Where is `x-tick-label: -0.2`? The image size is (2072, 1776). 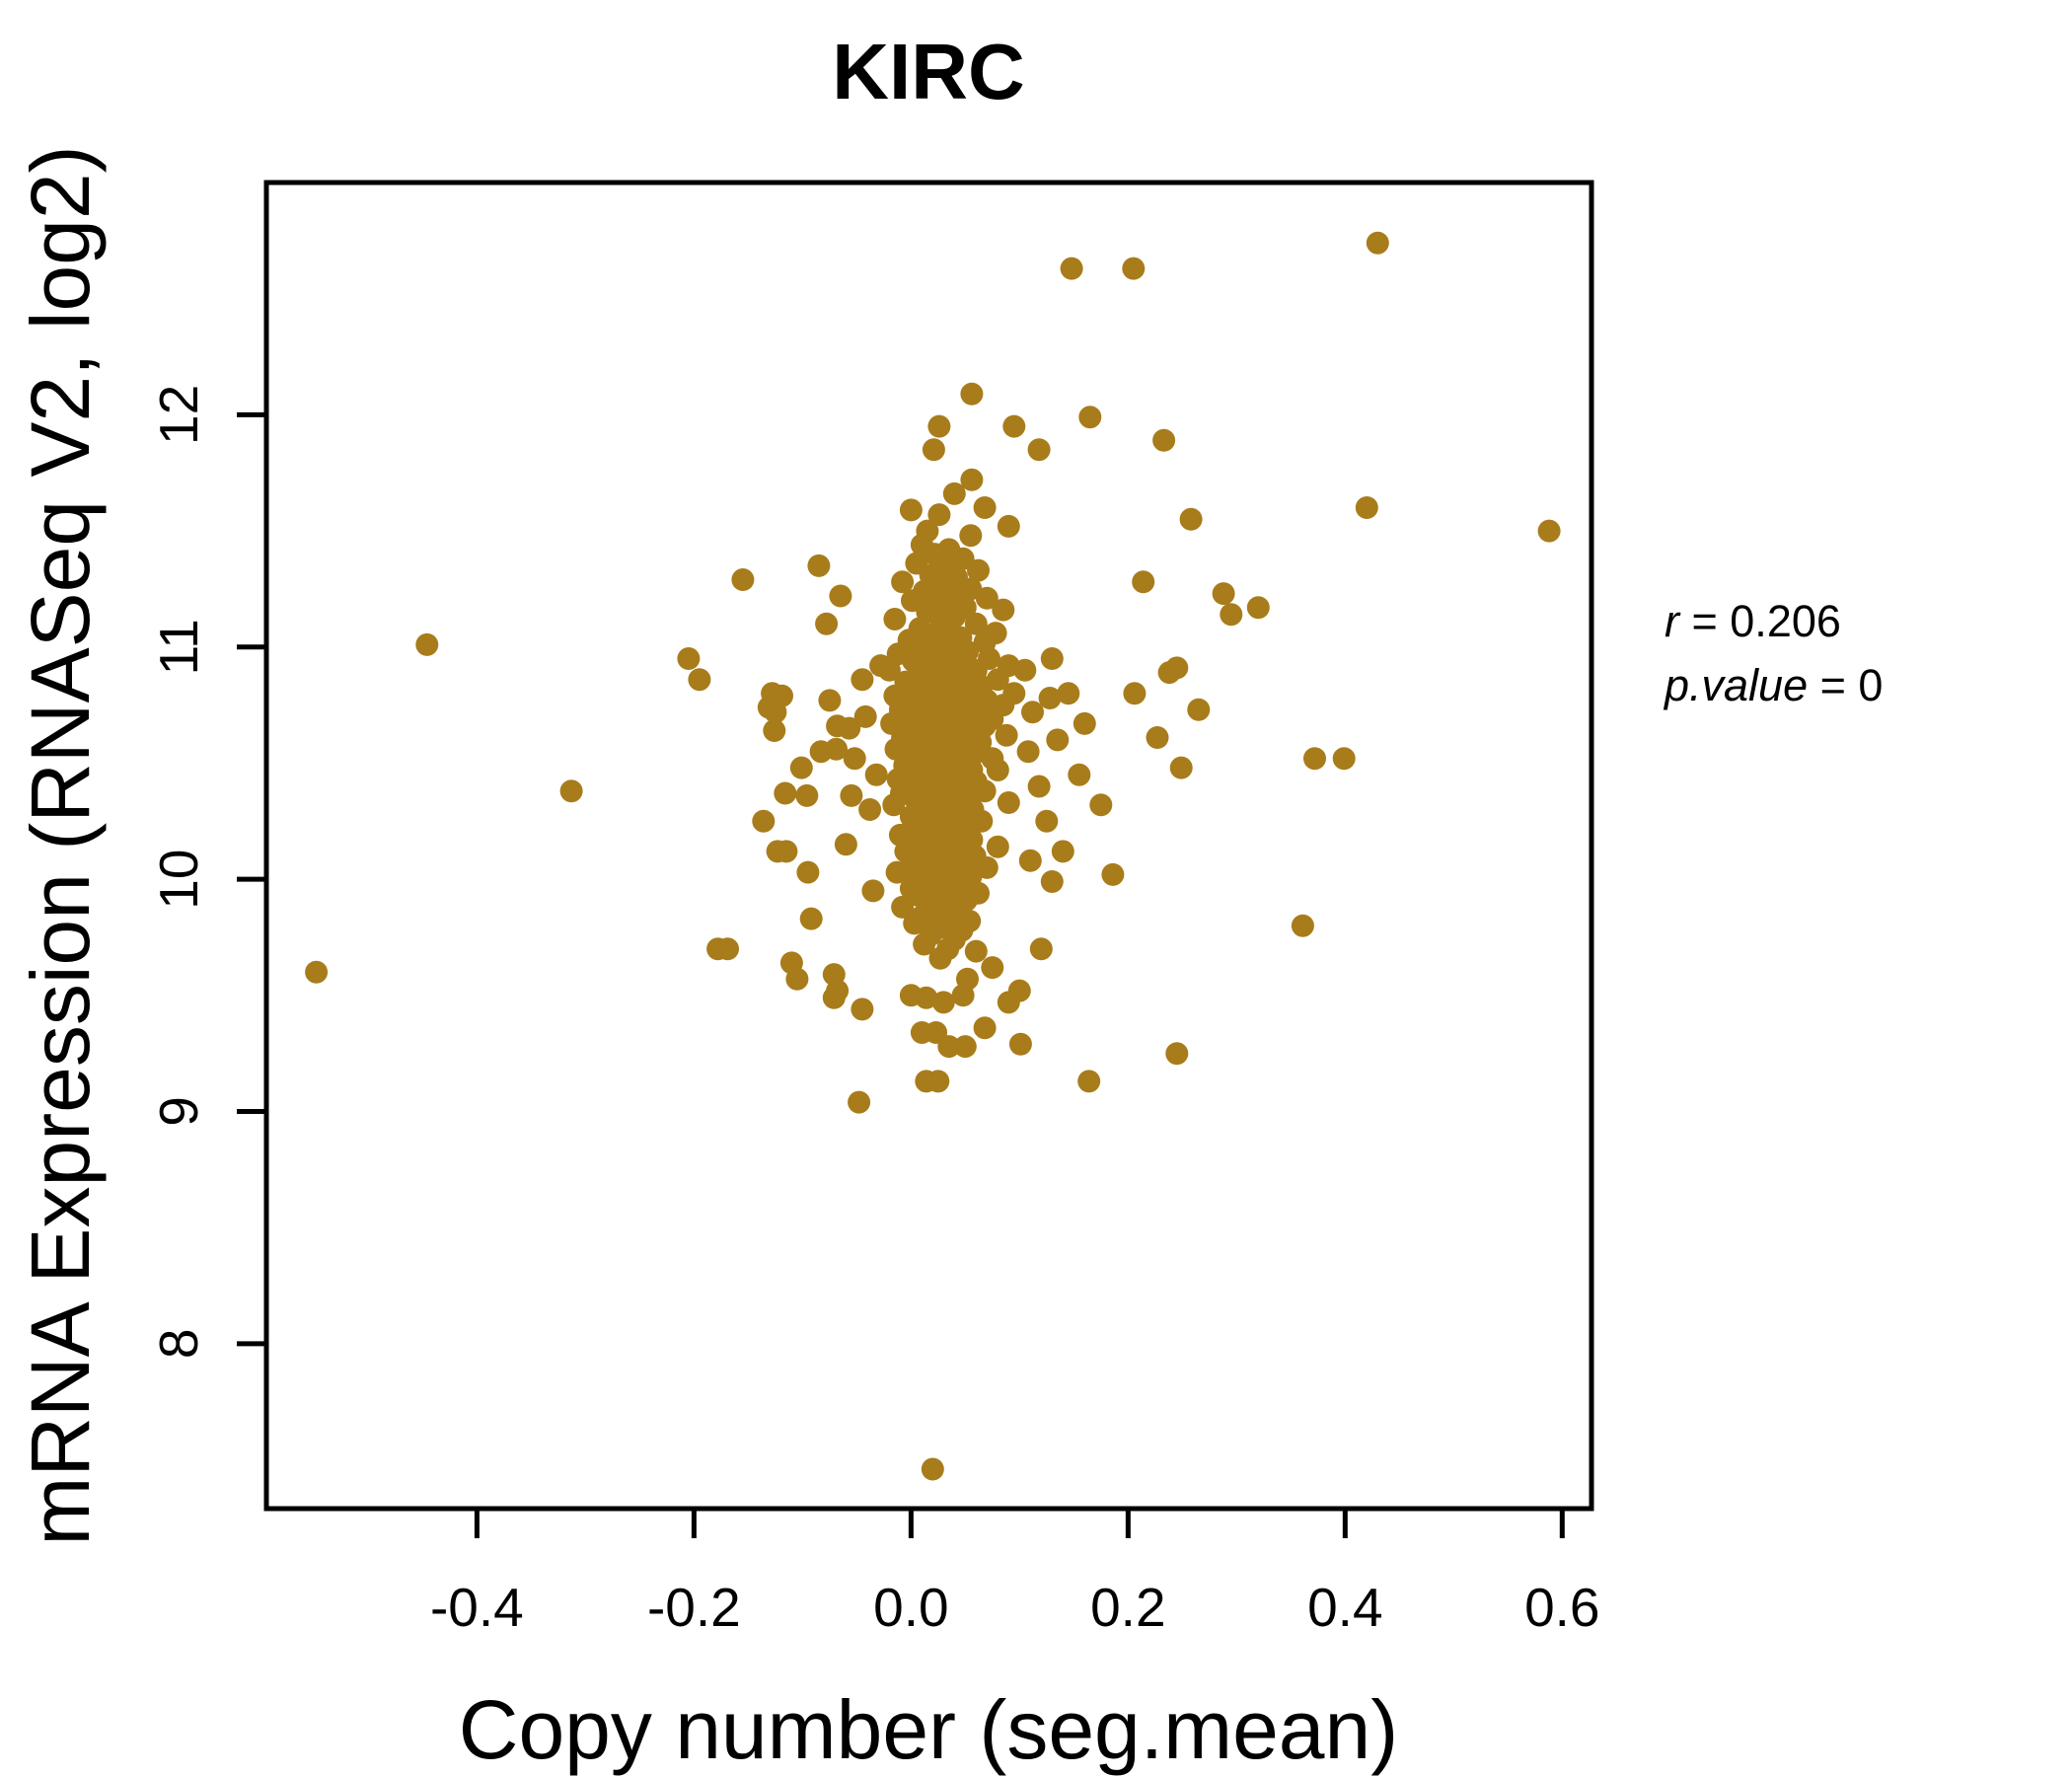 x-tick-label: -0.2 is located at coordinates (694, 1608).